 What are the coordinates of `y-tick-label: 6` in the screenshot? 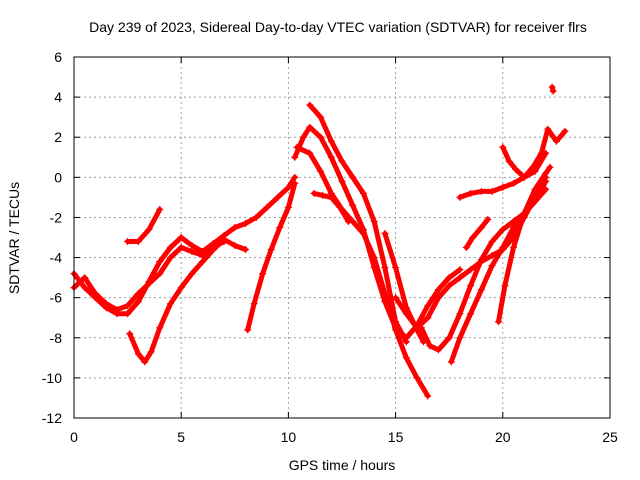 It's located at (58, 57).